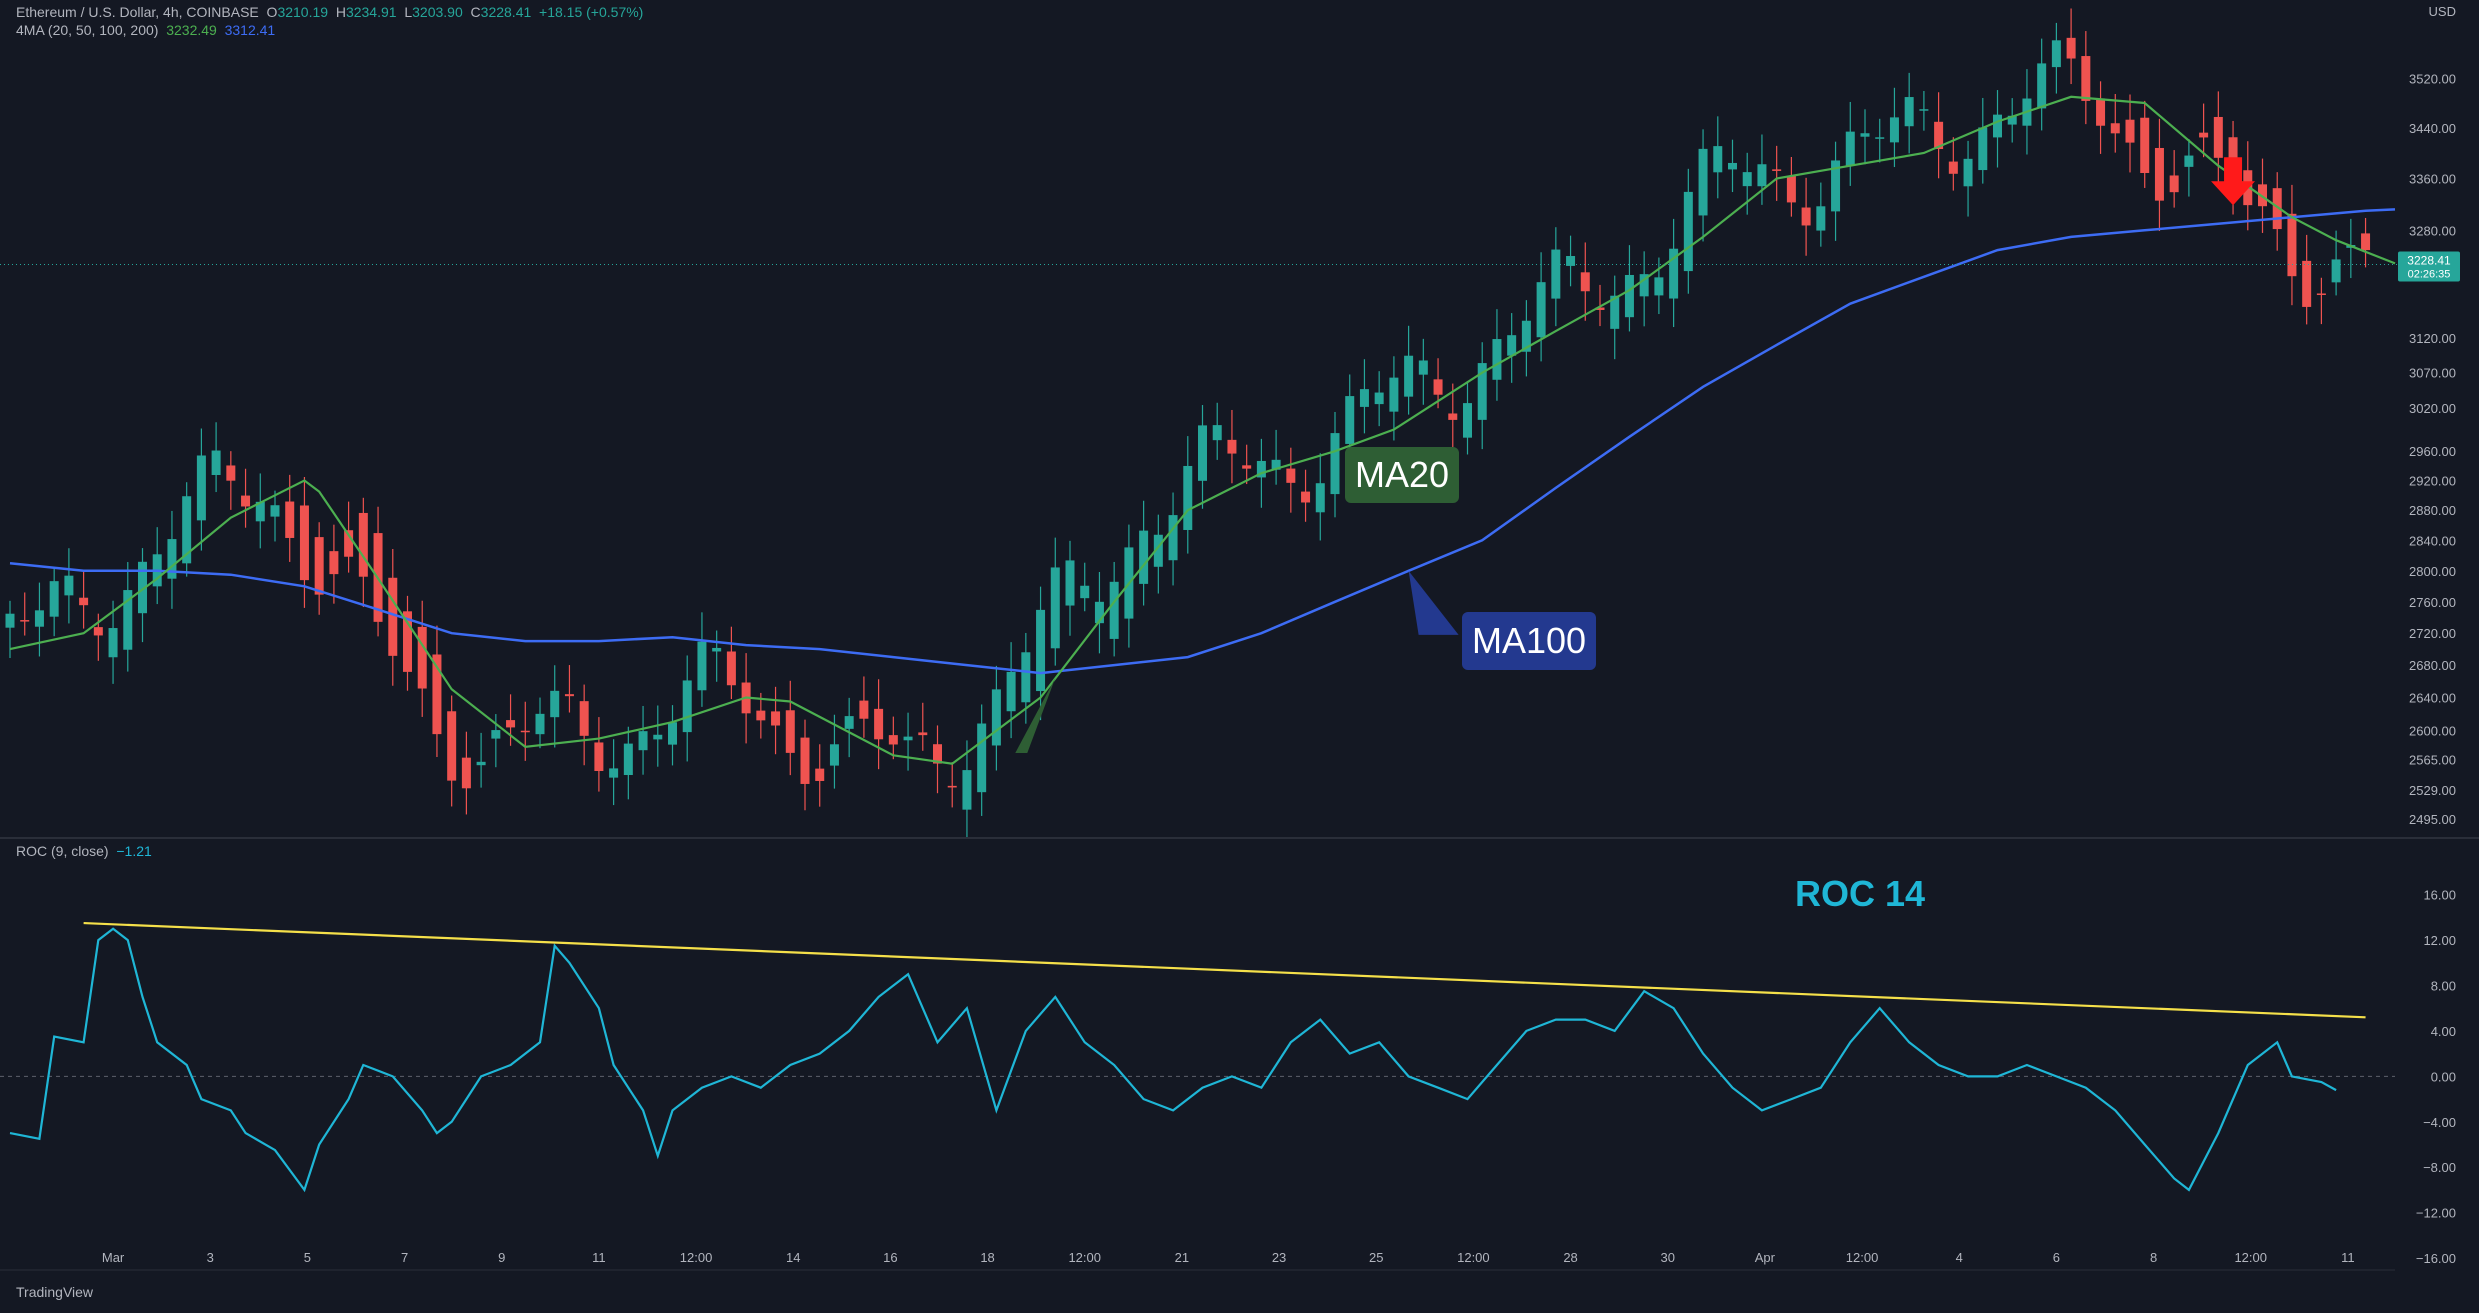 The height and width of the screenshot is (1313, 2479). What do you see at coordinates (84, 851) in the screenshot?
I see `roc-legend: ROC (9, close) −1.21` at bounding box center [84, 851].